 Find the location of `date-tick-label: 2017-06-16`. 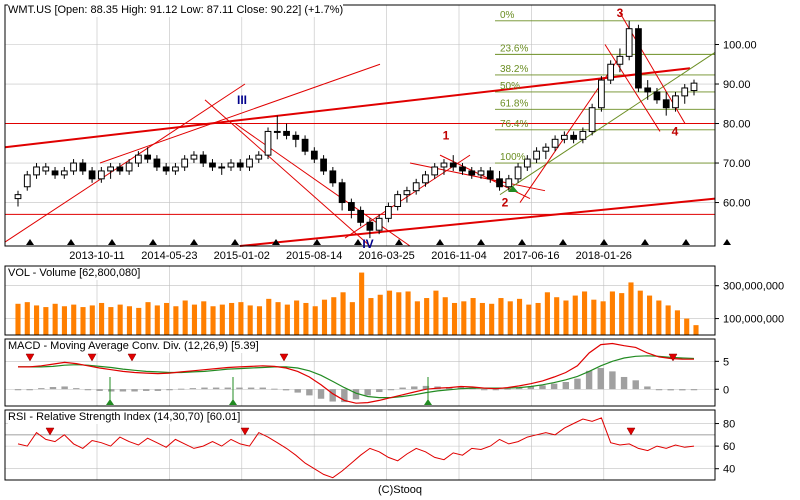

date-tick-label: 2017-06-16 is located at coordinates (531, 256).